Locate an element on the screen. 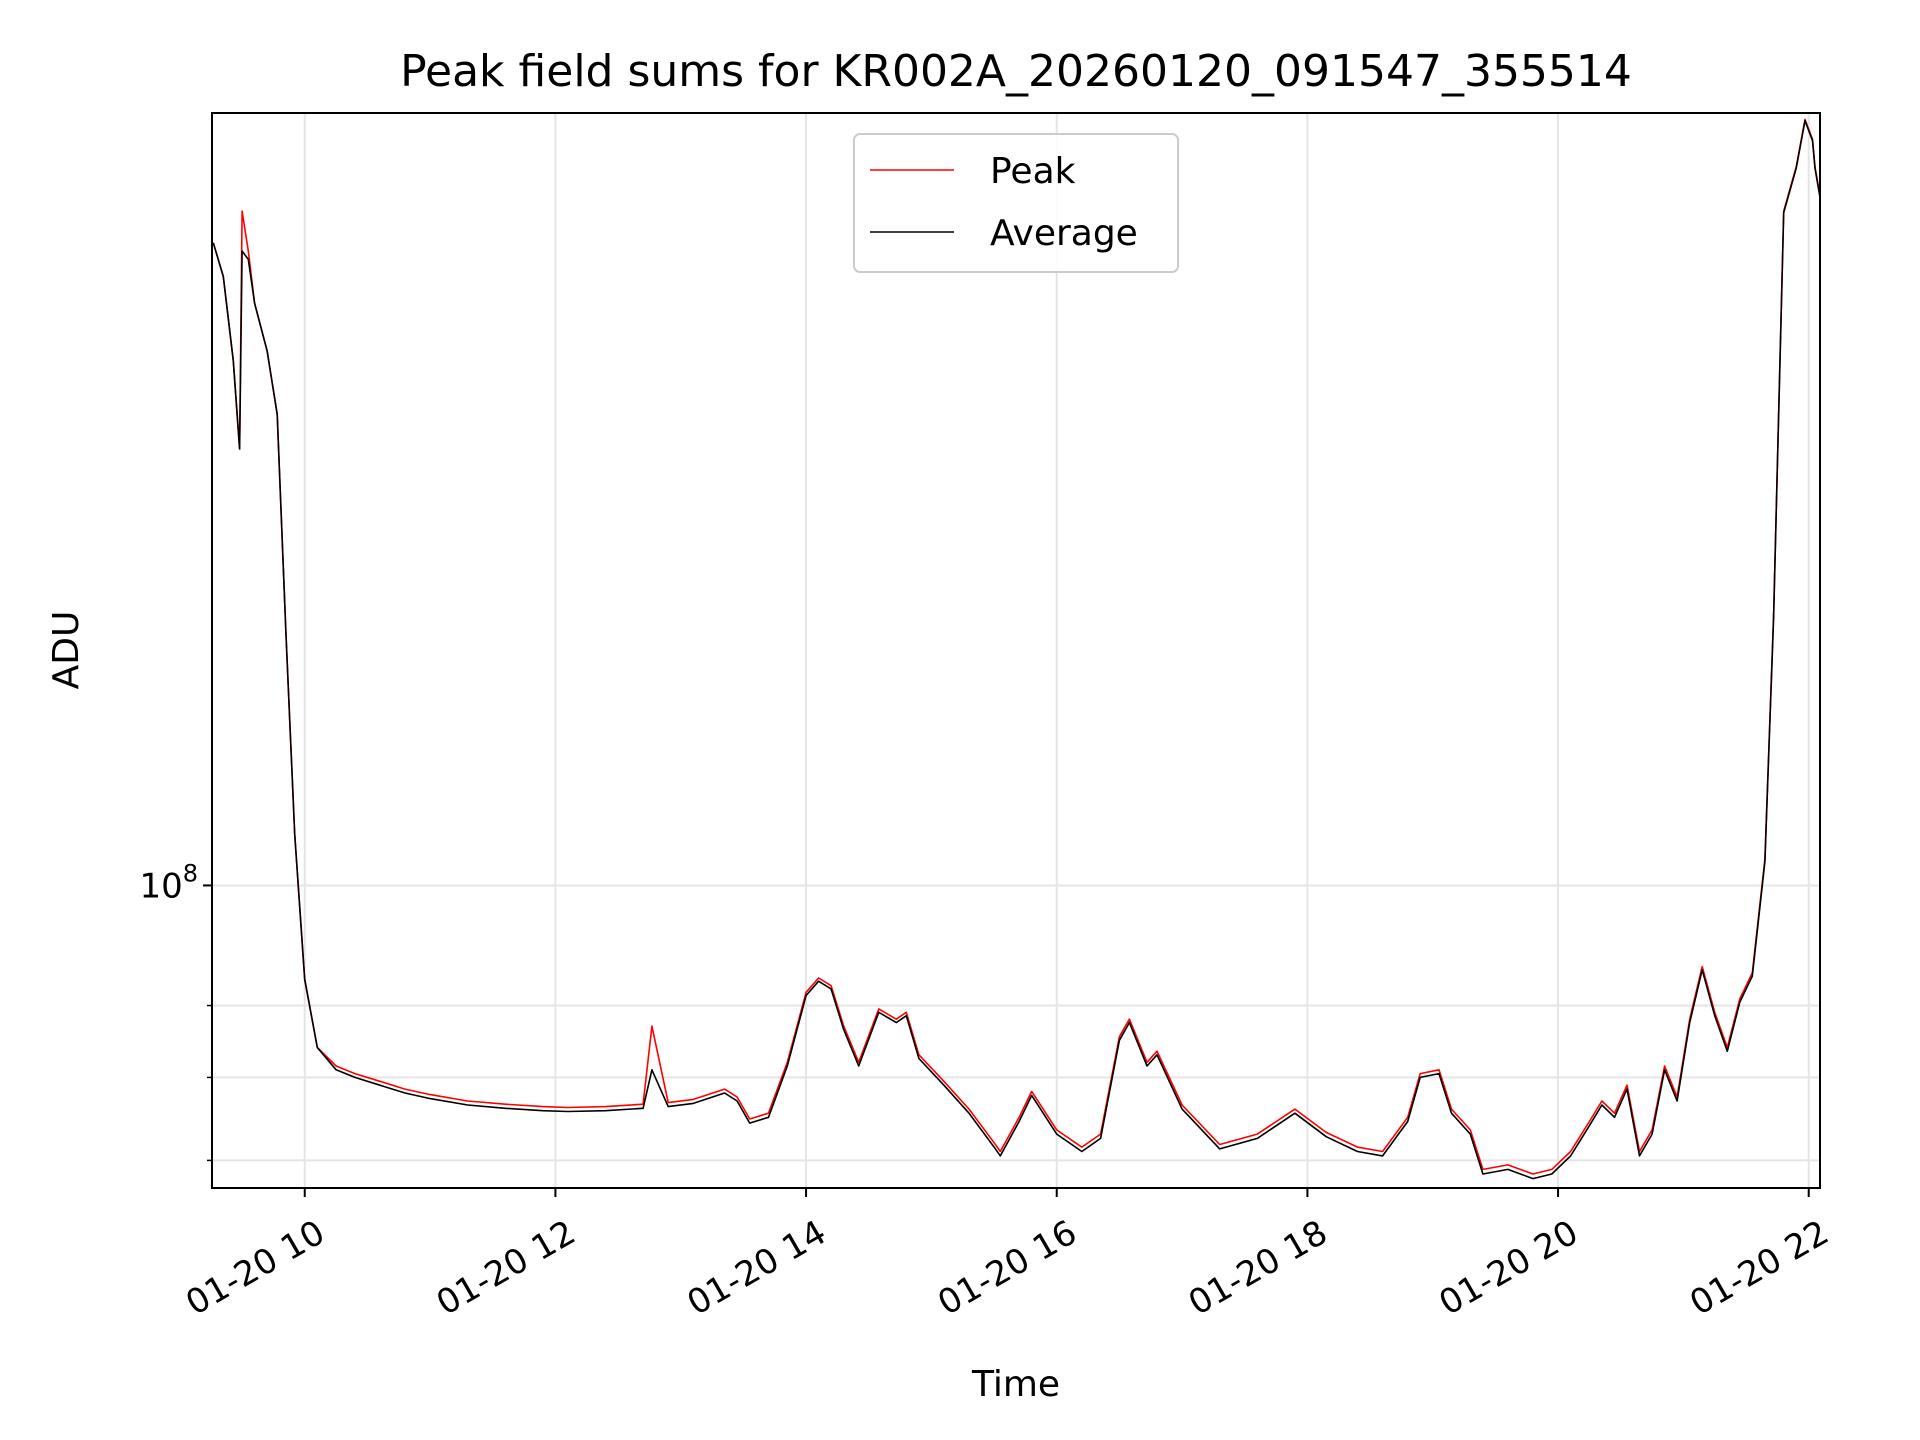 The width and height of the screenshot is (1920, 1440). legend-box is located at coordinates (1016, 203).